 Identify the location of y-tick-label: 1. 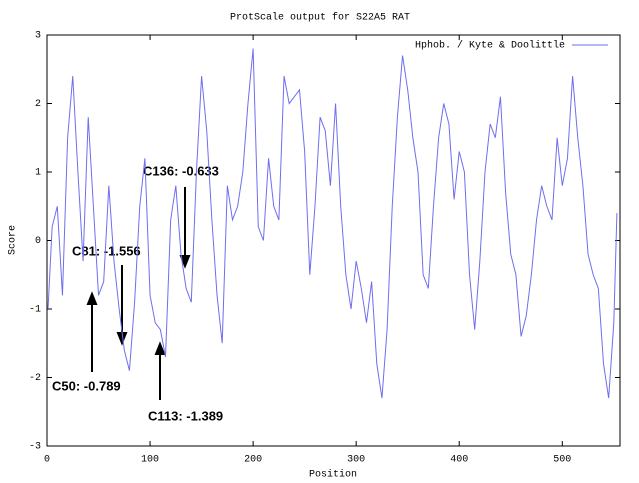
(38, 173).